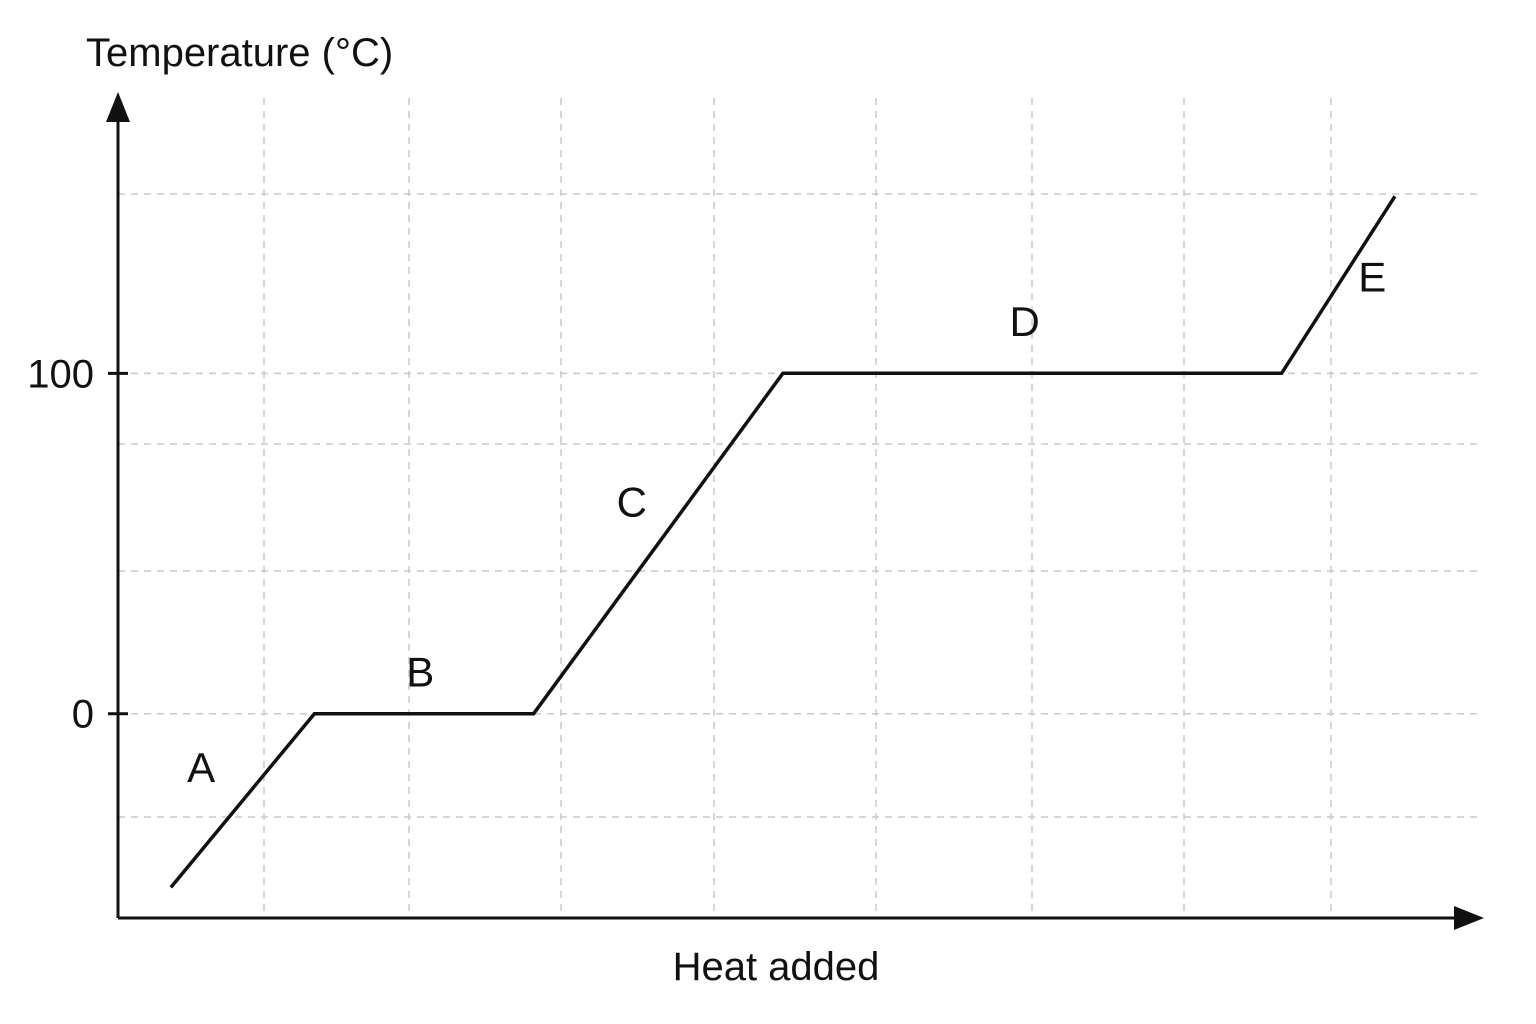 Image resolution: width=1536 pixels, height=1024 pixels. Describe the element at coordinates (1372, 277) in the screenshot. I see `segment-label-e: E` at that location.